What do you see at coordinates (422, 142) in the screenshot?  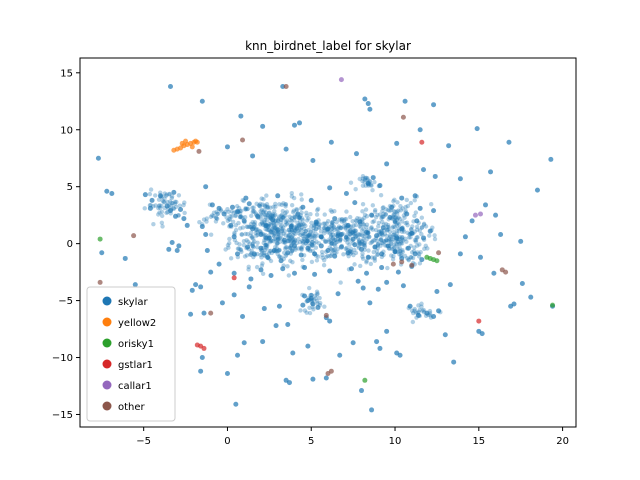 I see `point-gstlar1` at bounding box center [422, 142].